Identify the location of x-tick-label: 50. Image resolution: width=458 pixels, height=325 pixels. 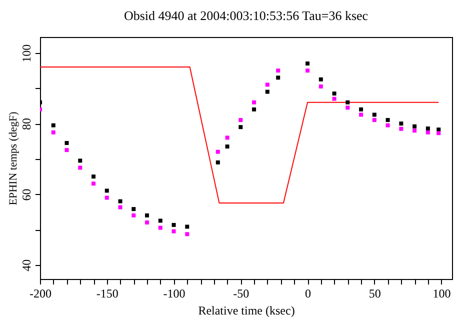
(374, 293).